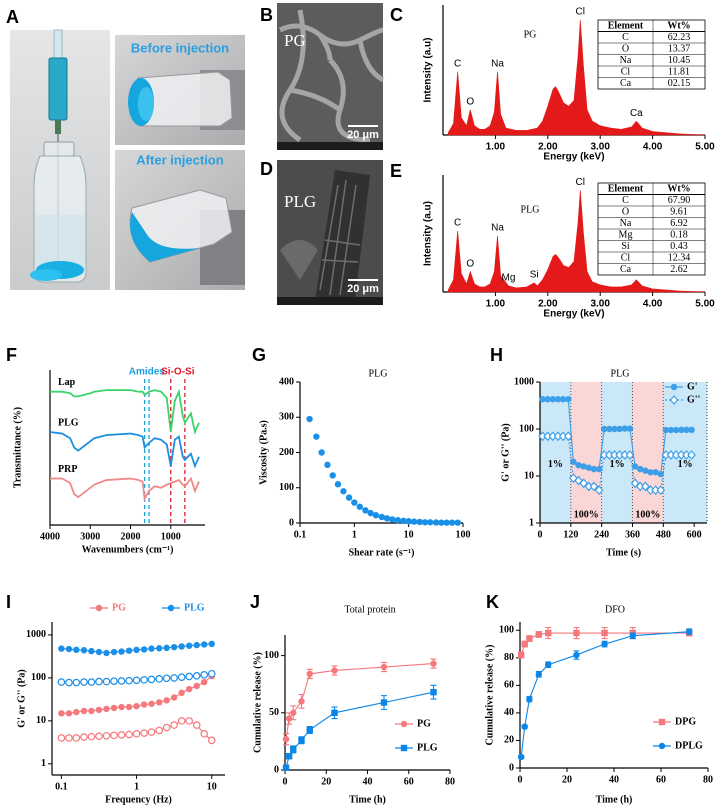 This screenshot has width=719, height=808. I want to click on peak-label: Si, so click(534, 274).